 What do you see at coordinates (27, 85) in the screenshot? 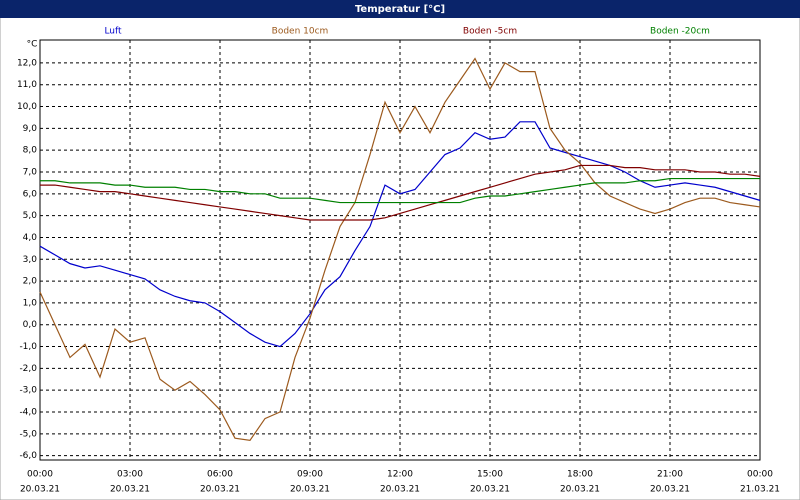
I see `y-tick-label: 11,0` at bounding box center [27, 85].